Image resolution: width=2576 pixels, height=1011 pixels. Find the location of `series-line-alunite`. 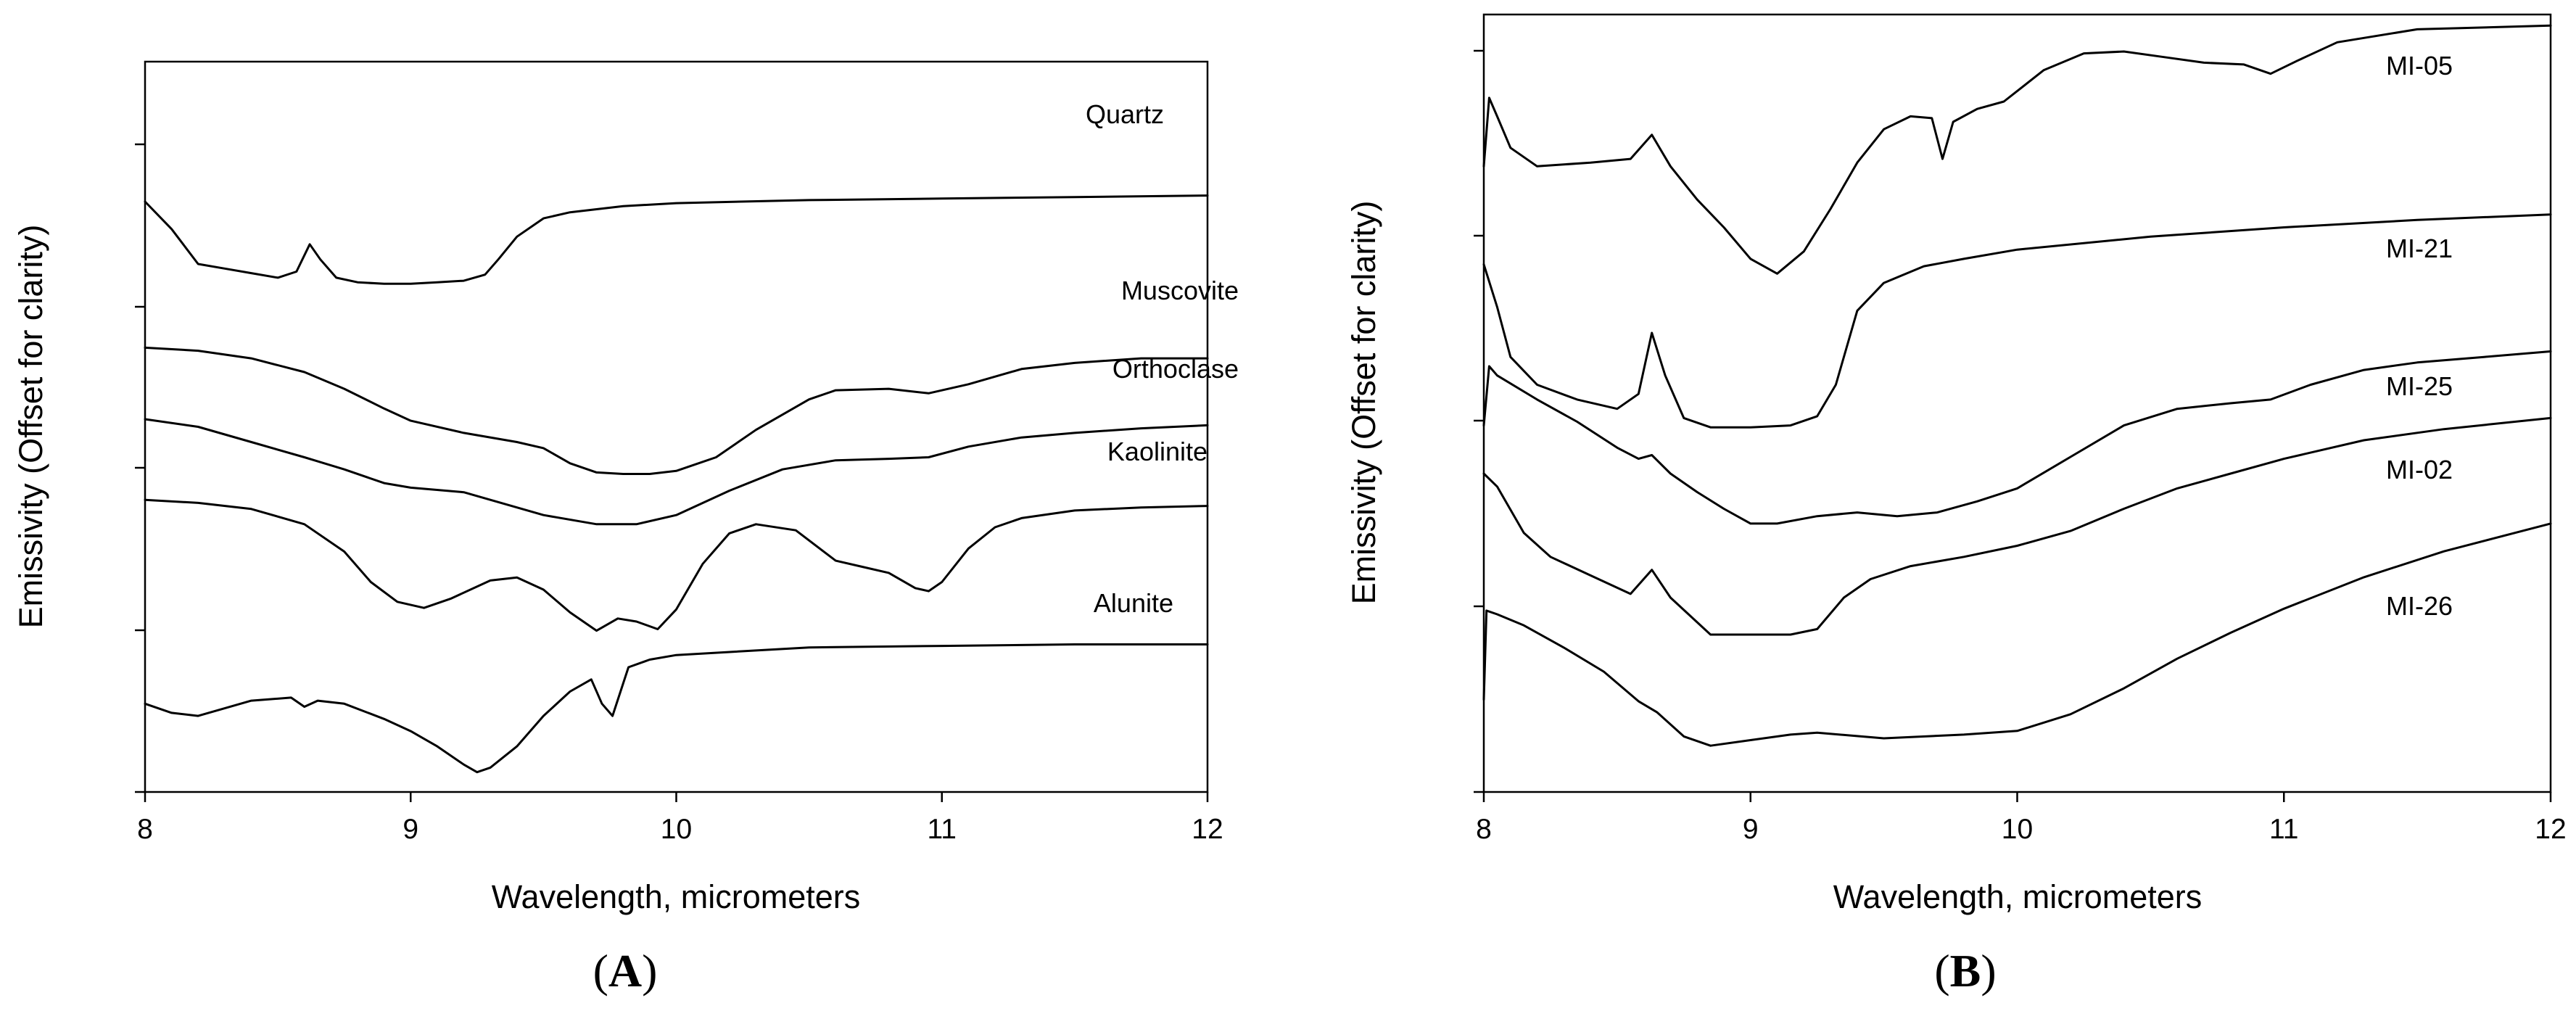

series-line-alunite is located at coordinates (676, 708).